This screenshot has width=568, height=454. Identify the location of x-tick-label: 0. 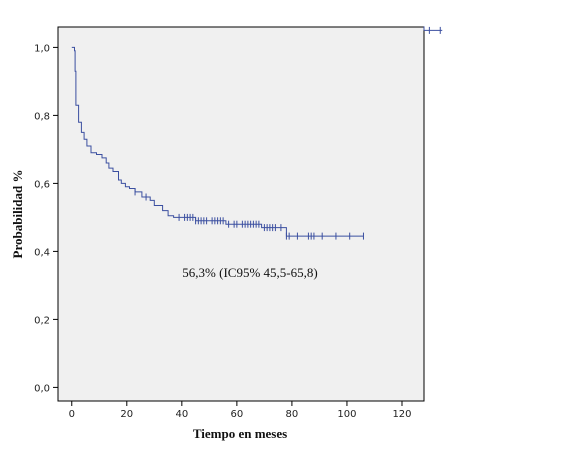
(72, 414).